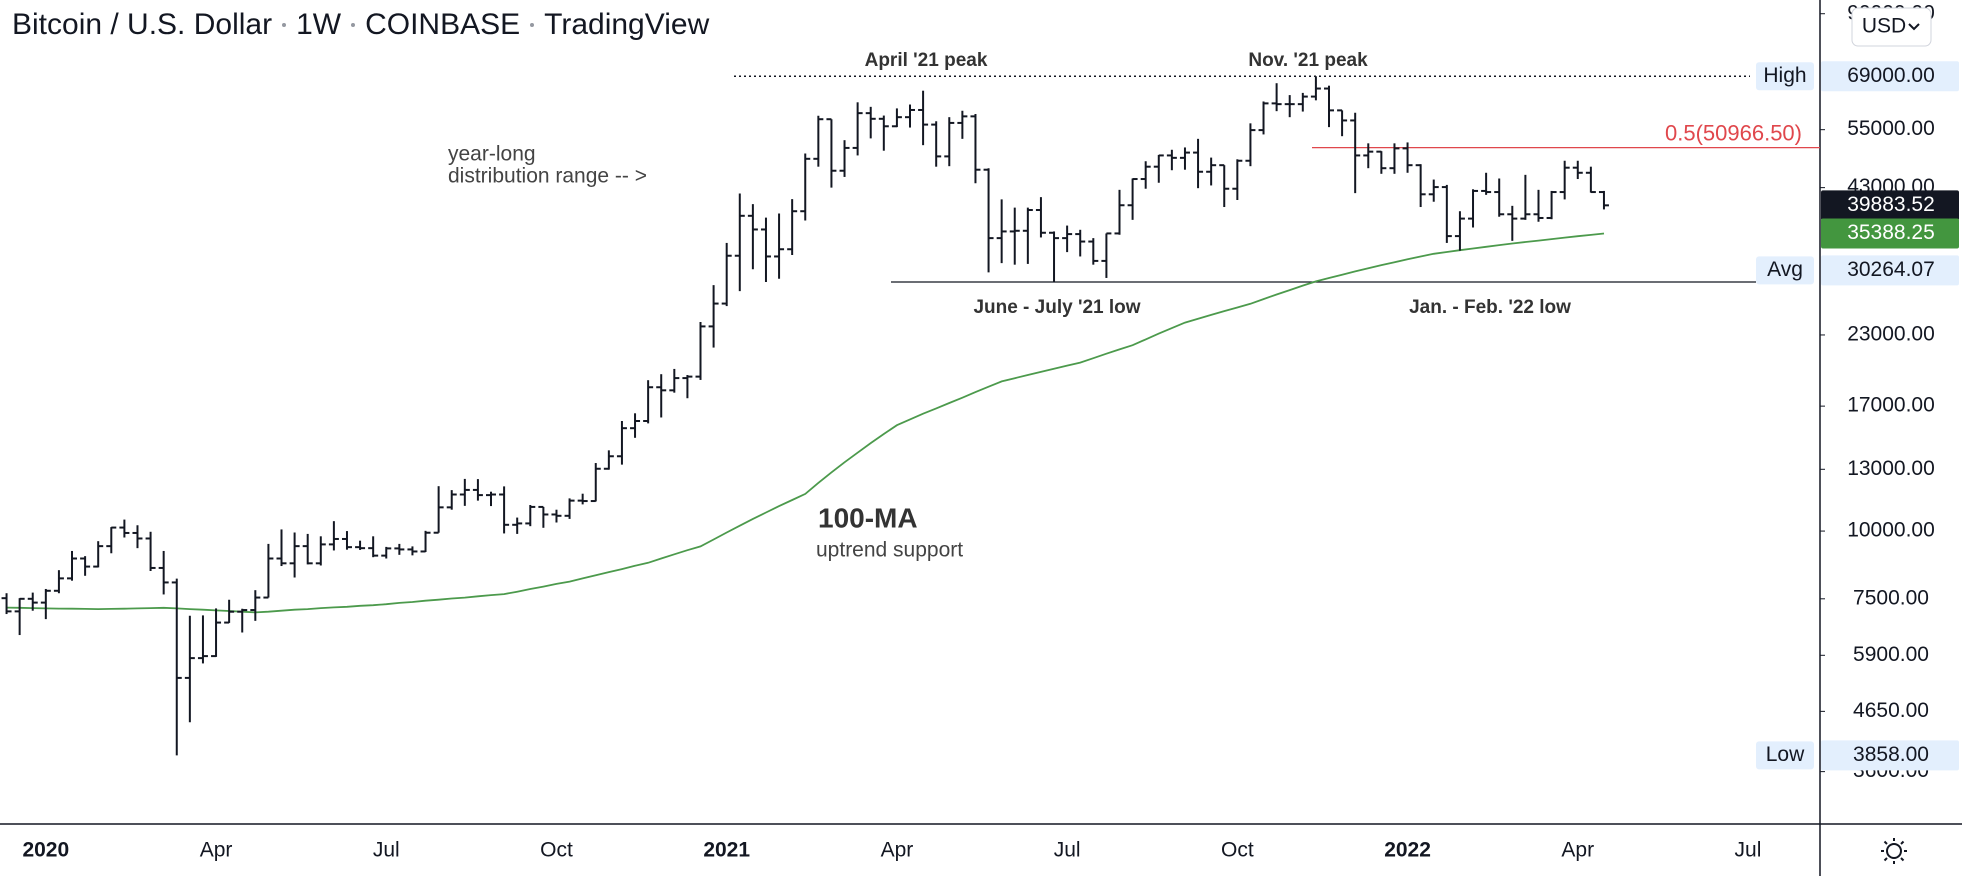  Describe the element at coordinates (1308, 60) in the screenshot. I see `annotation: Nov. '21 peak` at that location.